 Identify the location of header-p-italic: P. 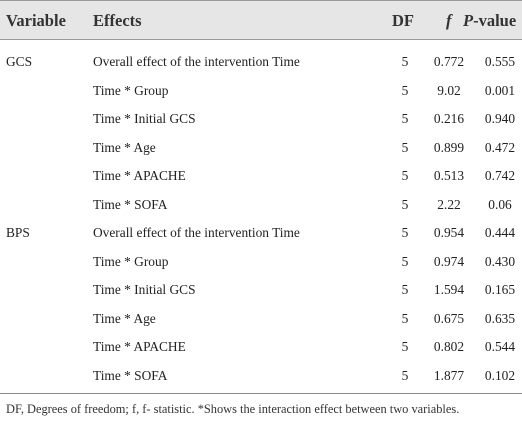
(468, 20).